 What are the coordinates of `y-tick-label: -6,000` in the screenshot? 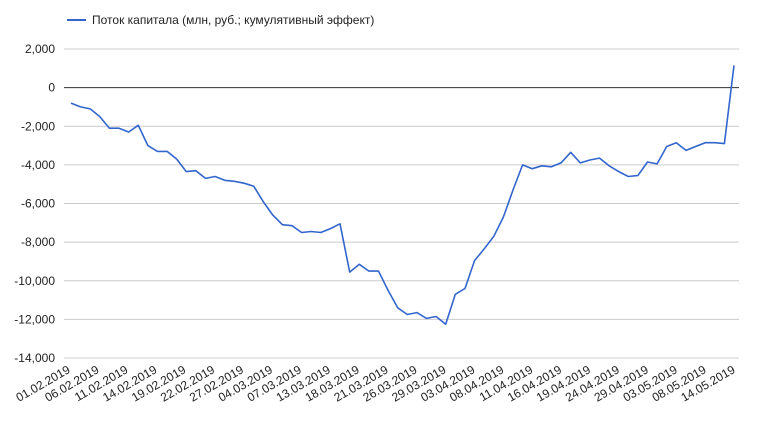 It's located at (38, 204).